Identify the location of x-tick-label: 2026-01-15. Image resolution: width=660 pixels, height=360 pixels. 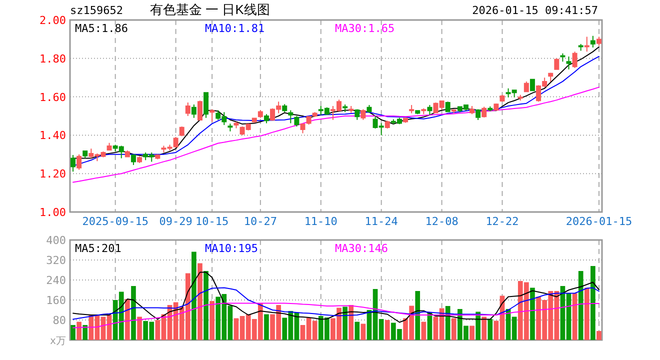
(599, 221).